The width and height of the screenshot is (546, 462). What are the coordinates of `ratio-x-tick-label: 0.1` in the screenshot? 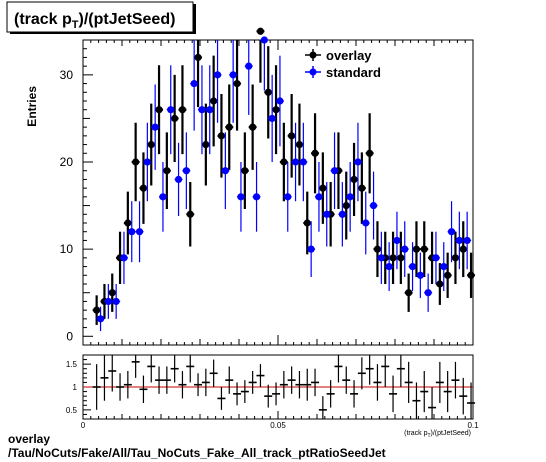 It's located at (473, 425).